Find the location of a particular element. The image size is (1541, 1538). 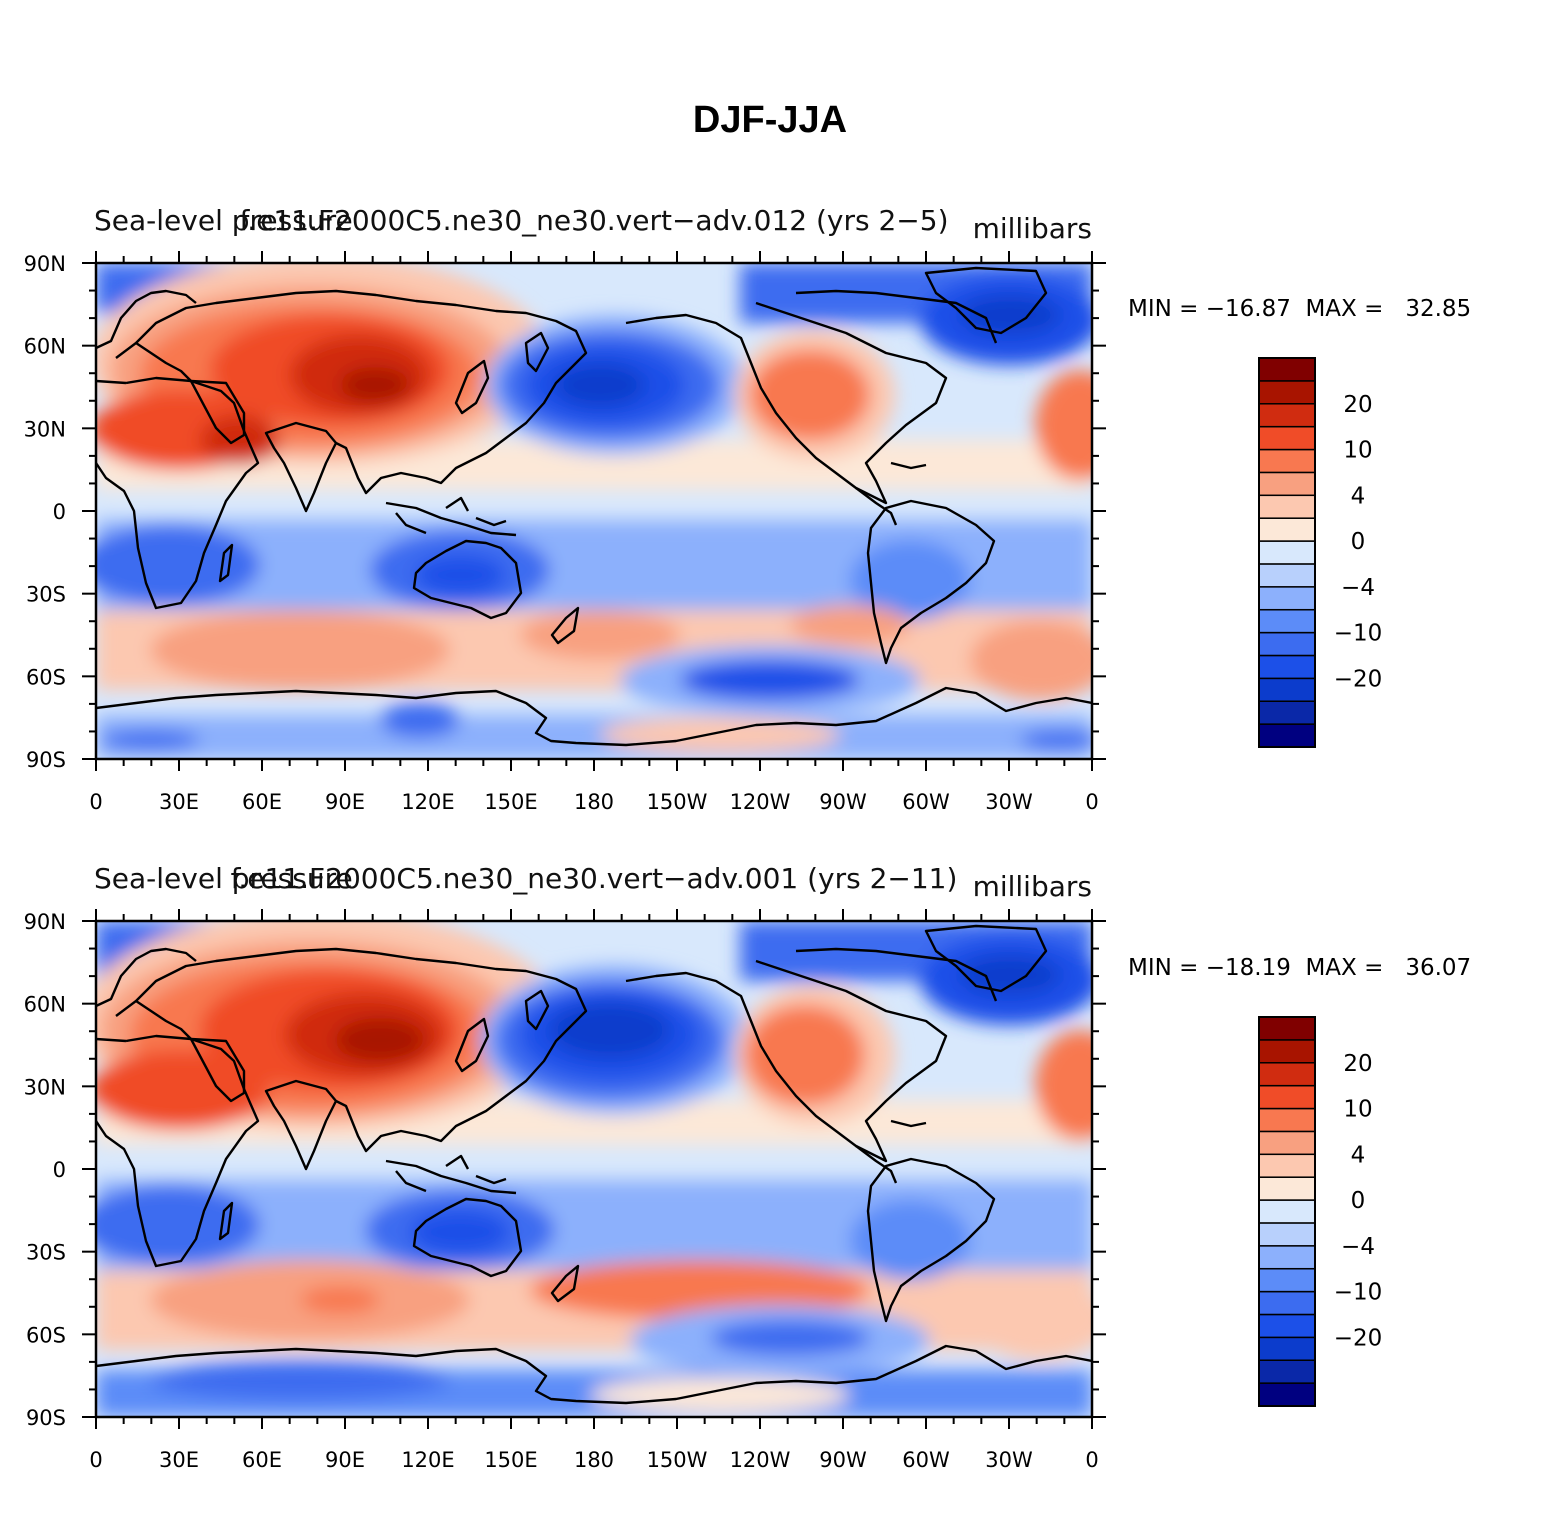

panel-1-colorbar: 20 10 4 0 −4 −10 −20 is located at coordinates (1320, 552).